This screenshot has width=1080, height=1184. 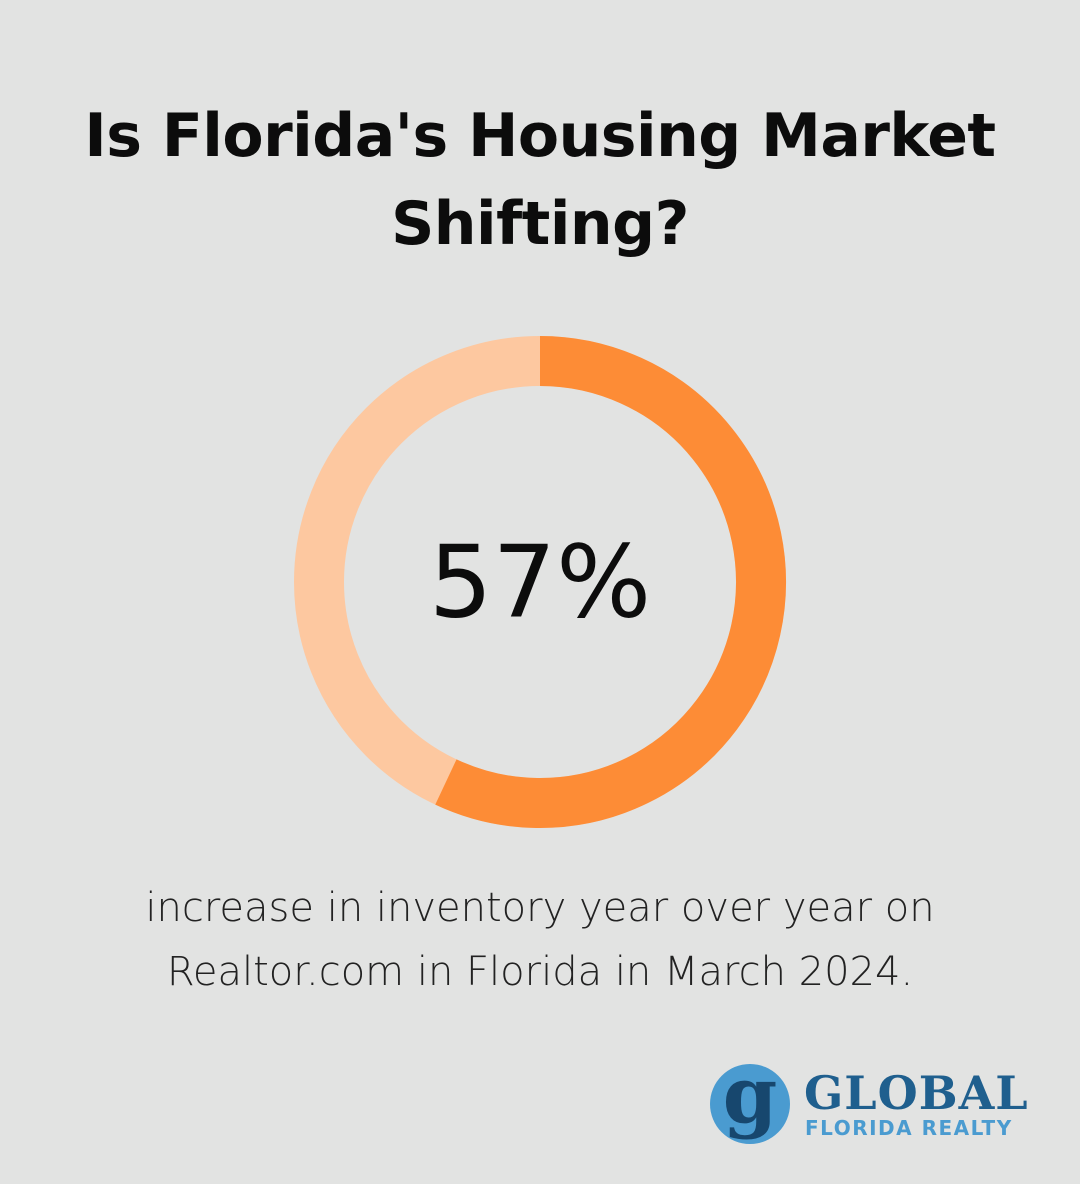 I want to click on brand-mark-icon: g, so click(x=750, y=1100).